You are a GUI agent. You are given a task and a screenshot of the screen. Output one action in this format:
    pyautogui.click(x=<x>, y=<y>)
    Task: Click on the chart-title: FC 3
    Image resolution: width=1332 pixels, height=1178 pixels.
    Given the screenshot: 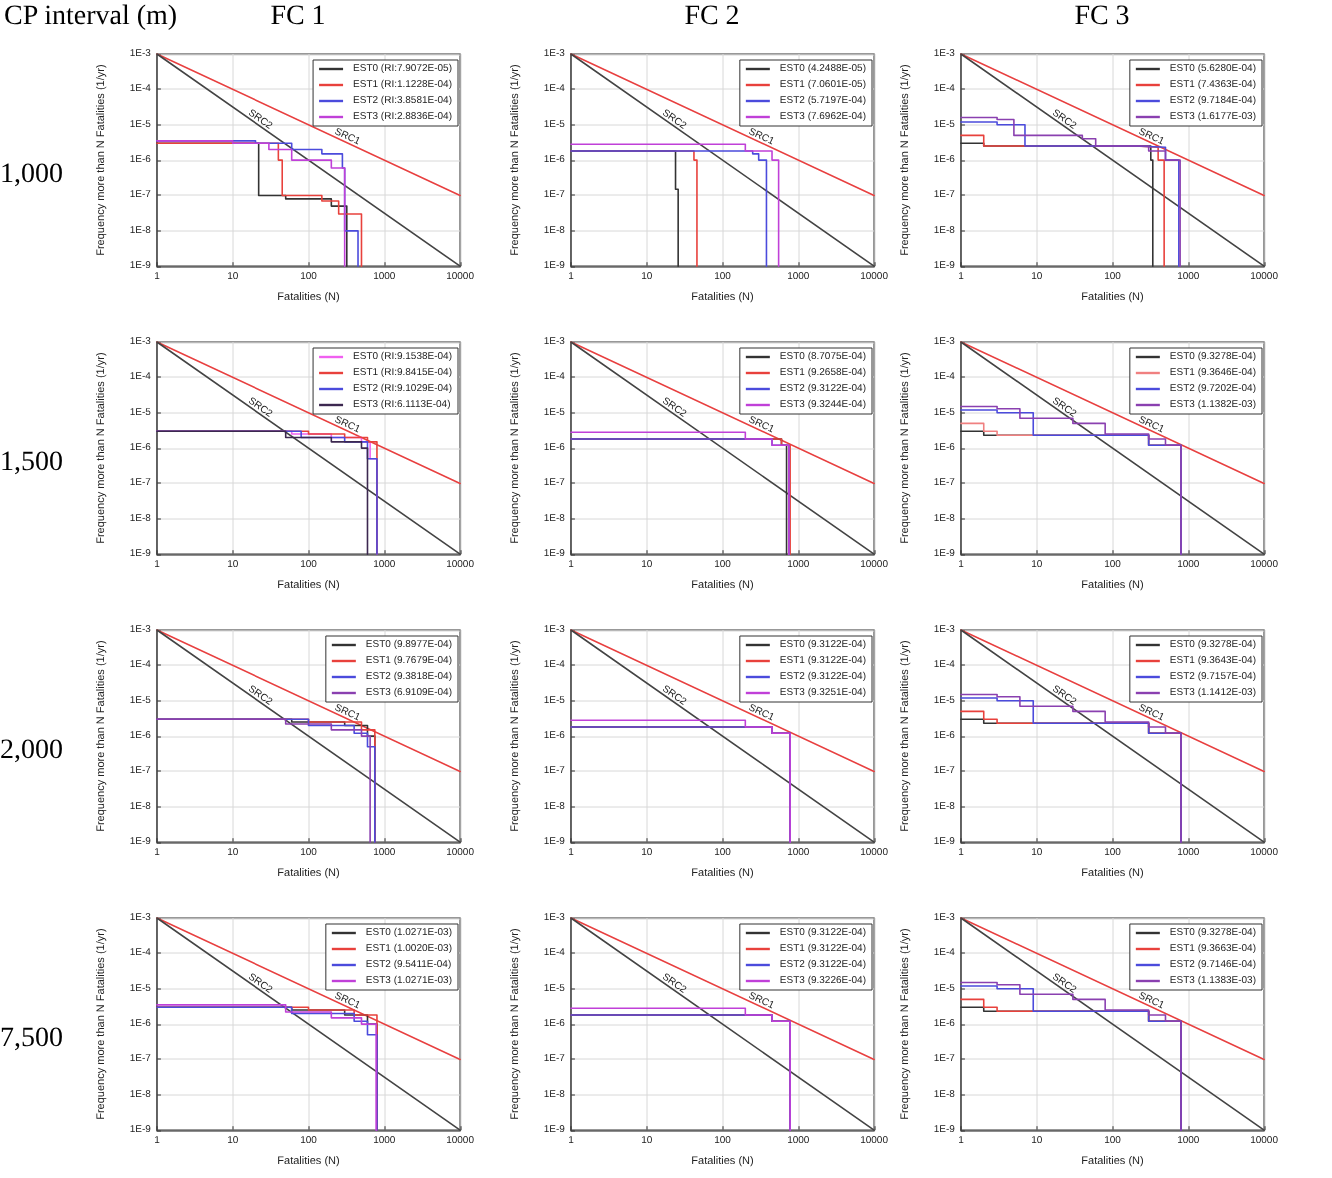 What is the action you would take?
    pyautogui.click(x=1102, y=18)
    